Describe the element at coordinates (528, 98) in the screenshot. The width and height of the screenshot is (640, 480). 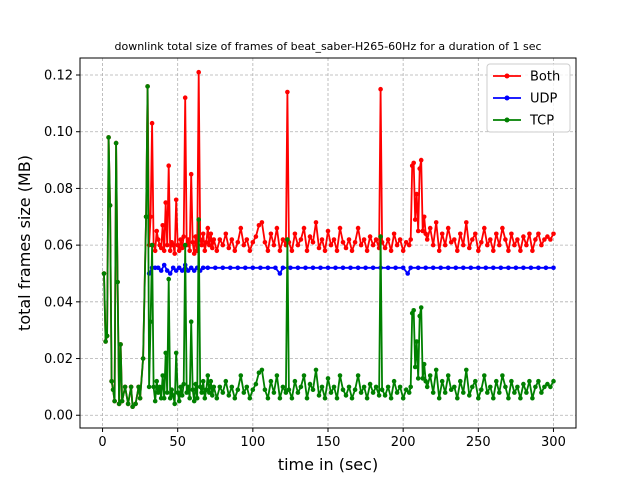
I see `legend-box` at that location.